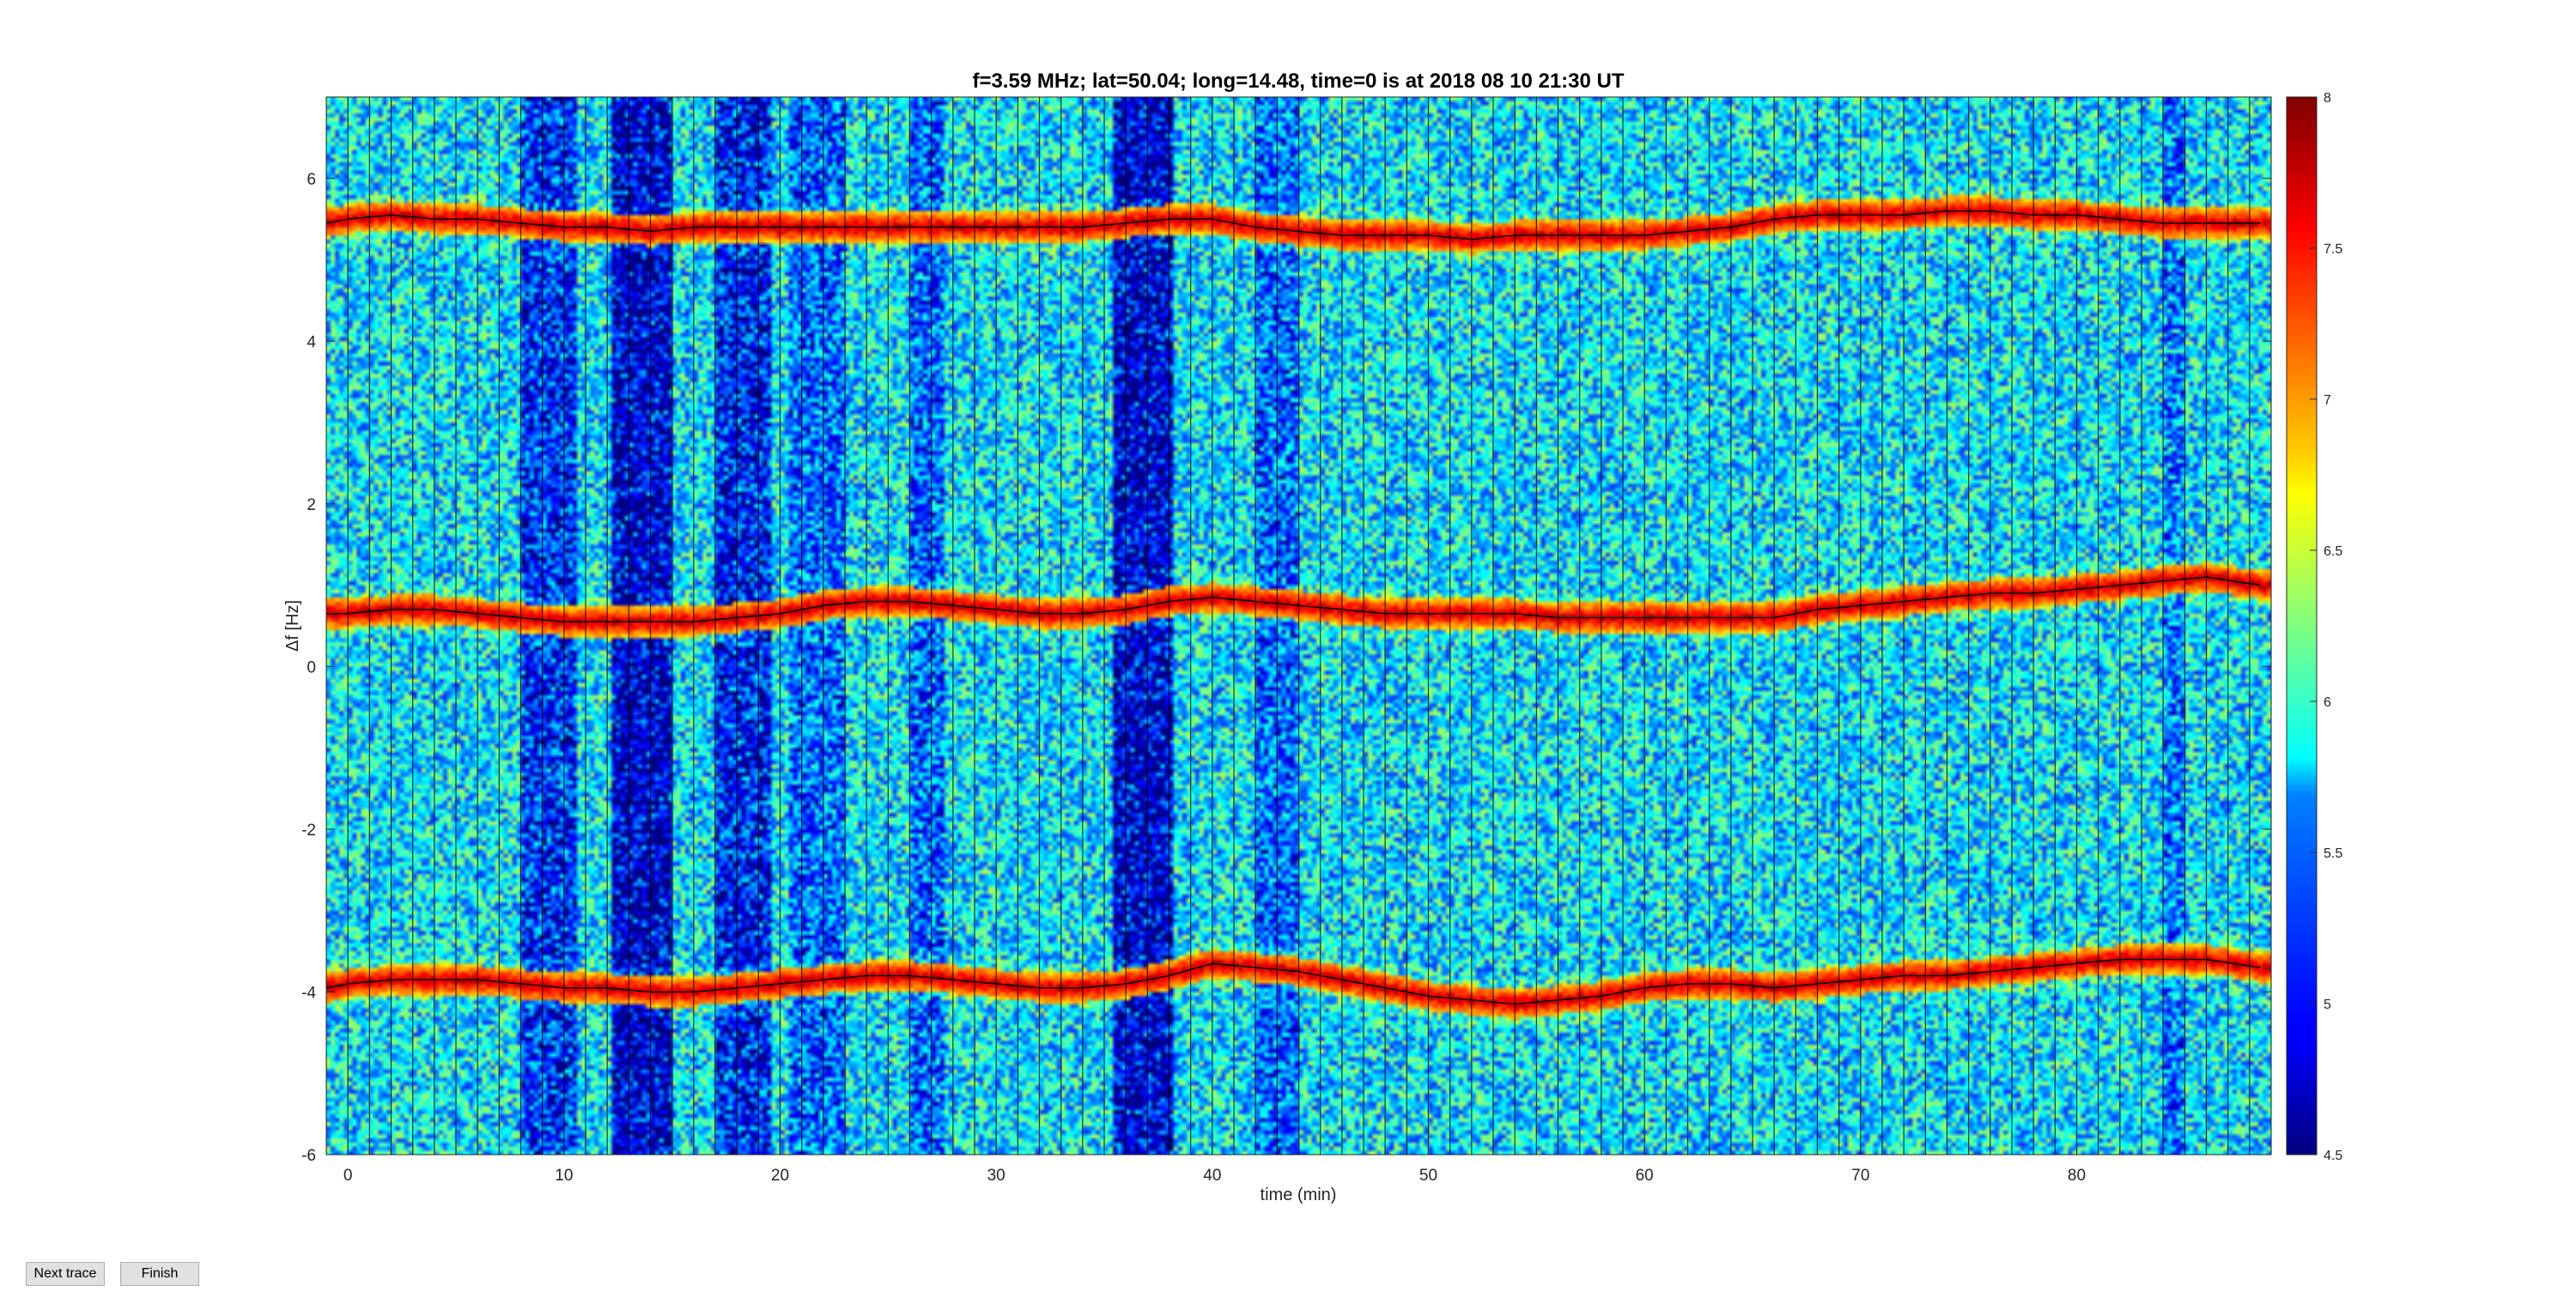 The width and height of the screenshot is (2576, 1292). What do you see at coordinates (308, 831) in the screenshot?
I see `y-tick-label: -2` at bounding box center [308, 831].